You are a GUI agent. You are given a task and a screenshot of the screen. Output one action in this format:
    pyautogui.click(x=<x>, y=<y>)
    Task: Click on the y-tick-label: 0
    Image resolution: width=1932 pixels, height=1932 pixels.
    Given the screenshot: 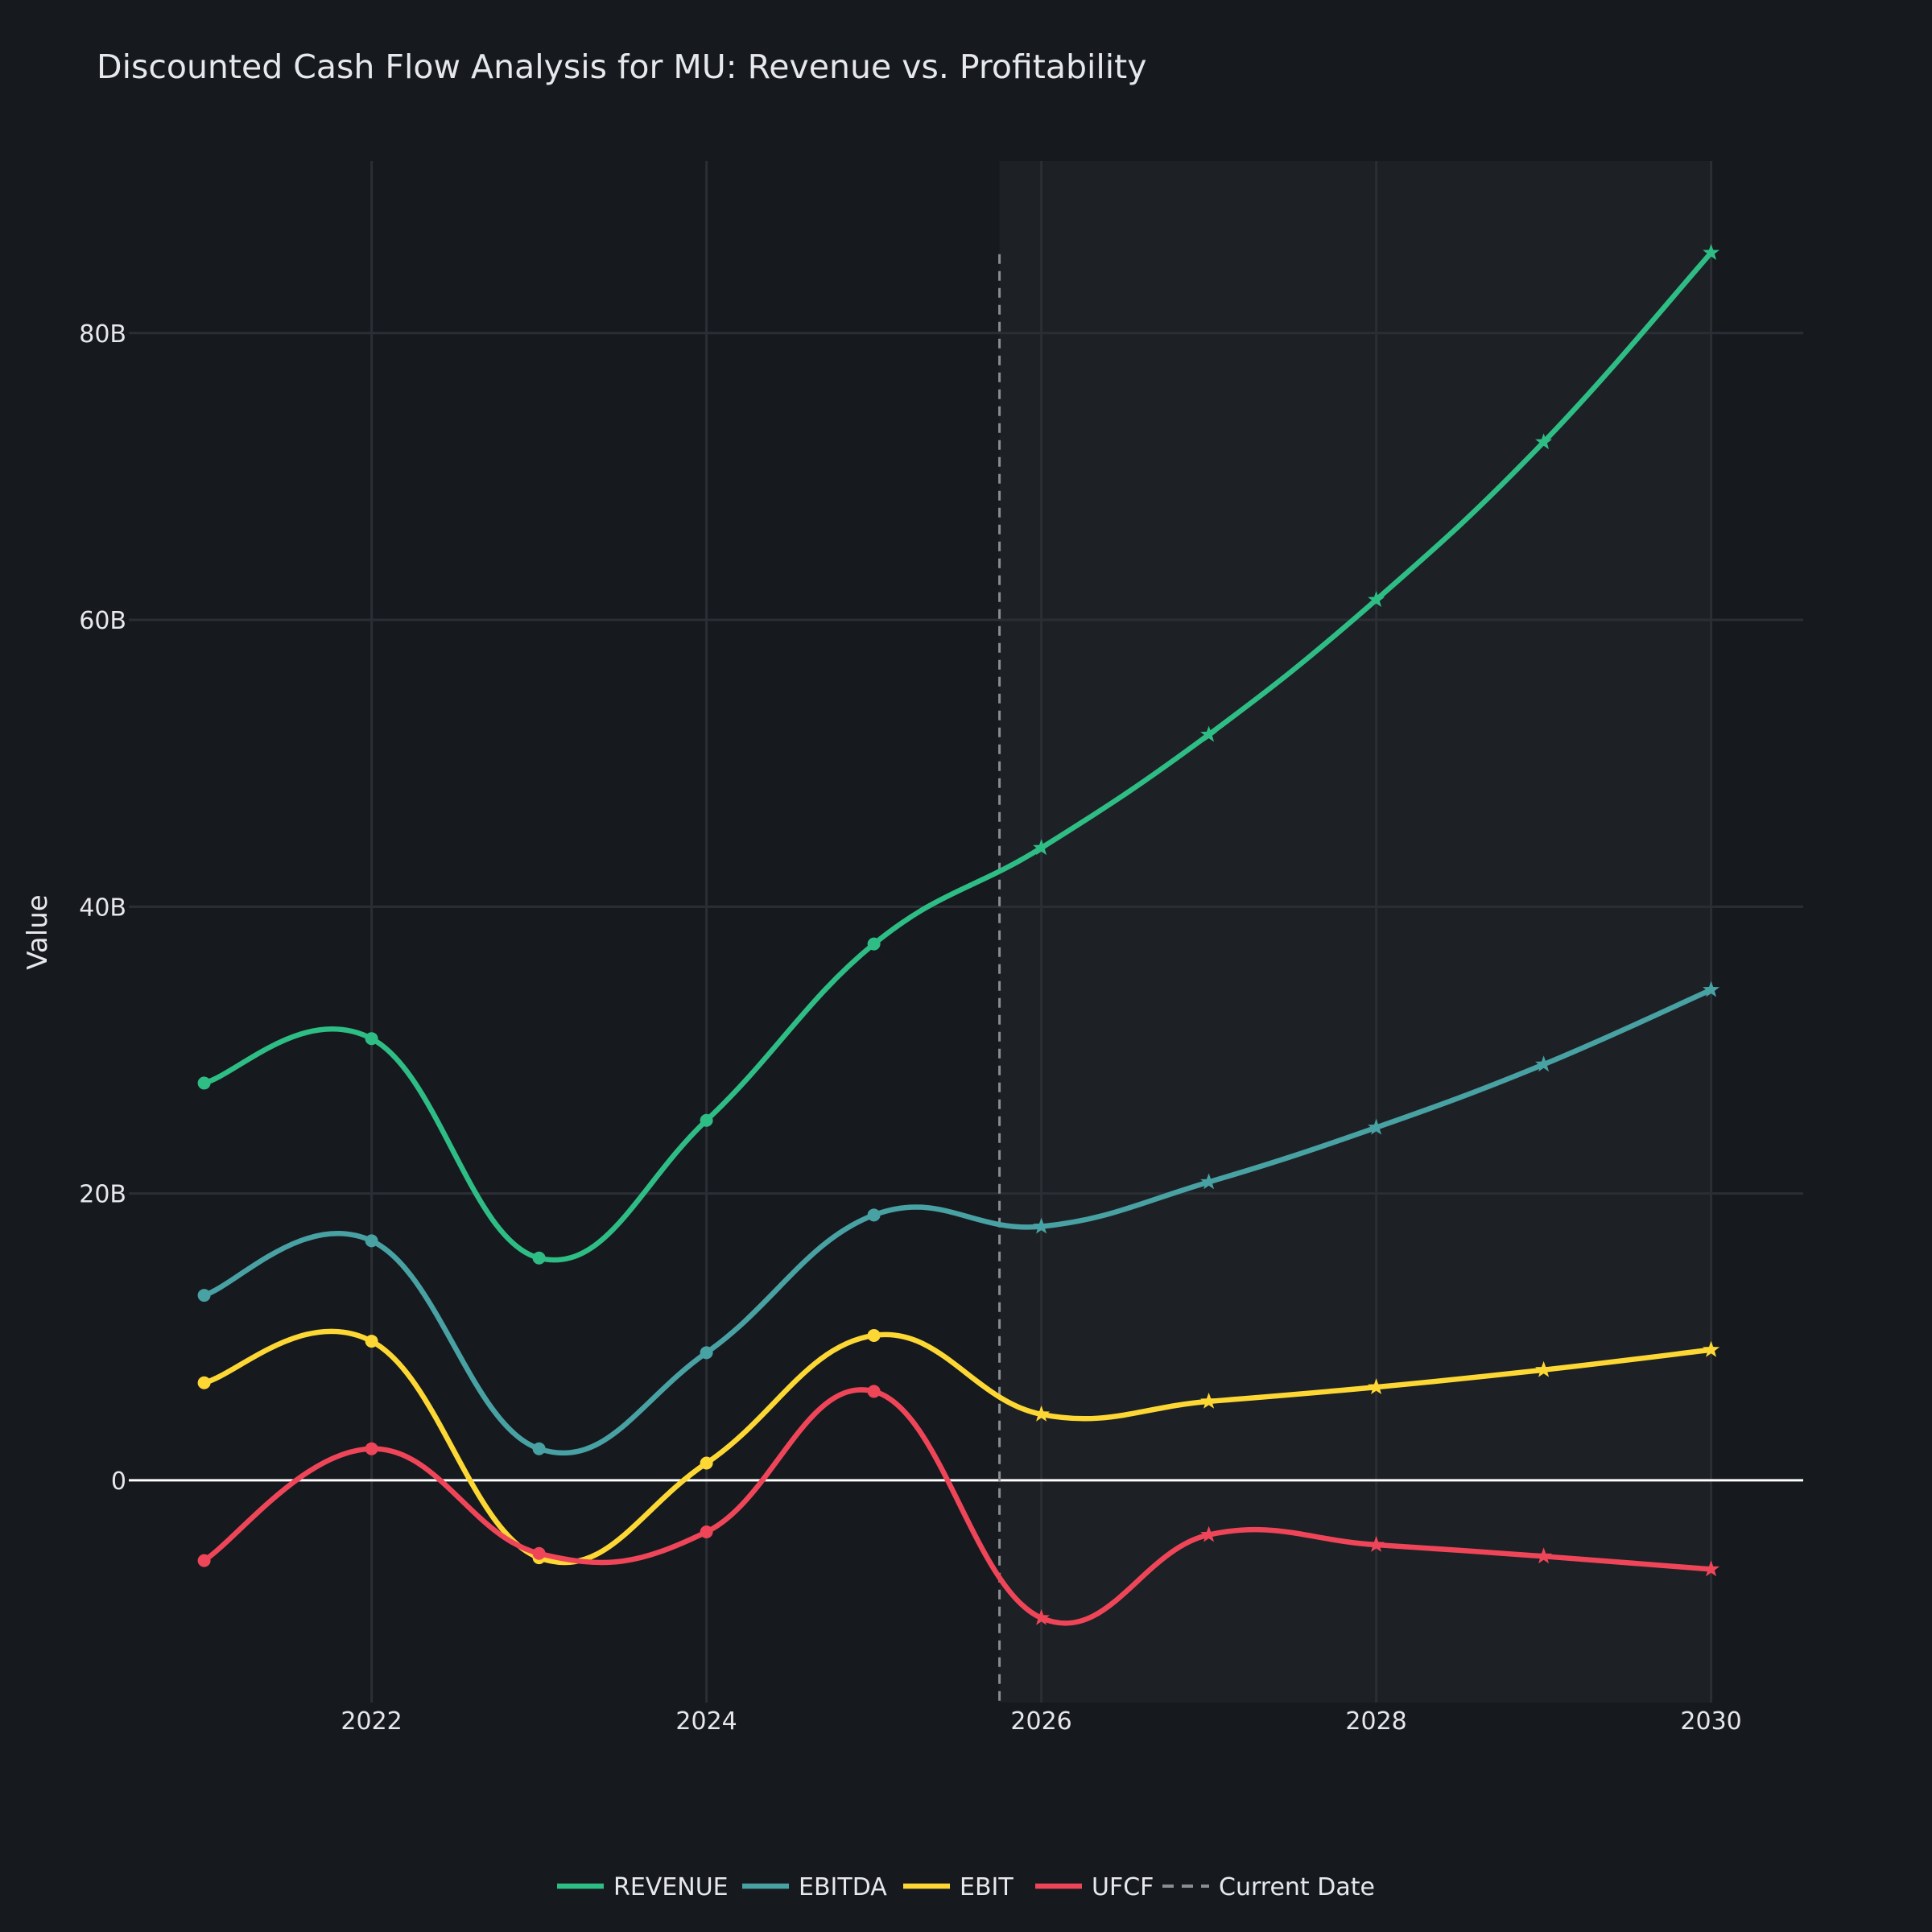 What is the action you would take?
    pyautogui.click(x=118, y=1482)
    